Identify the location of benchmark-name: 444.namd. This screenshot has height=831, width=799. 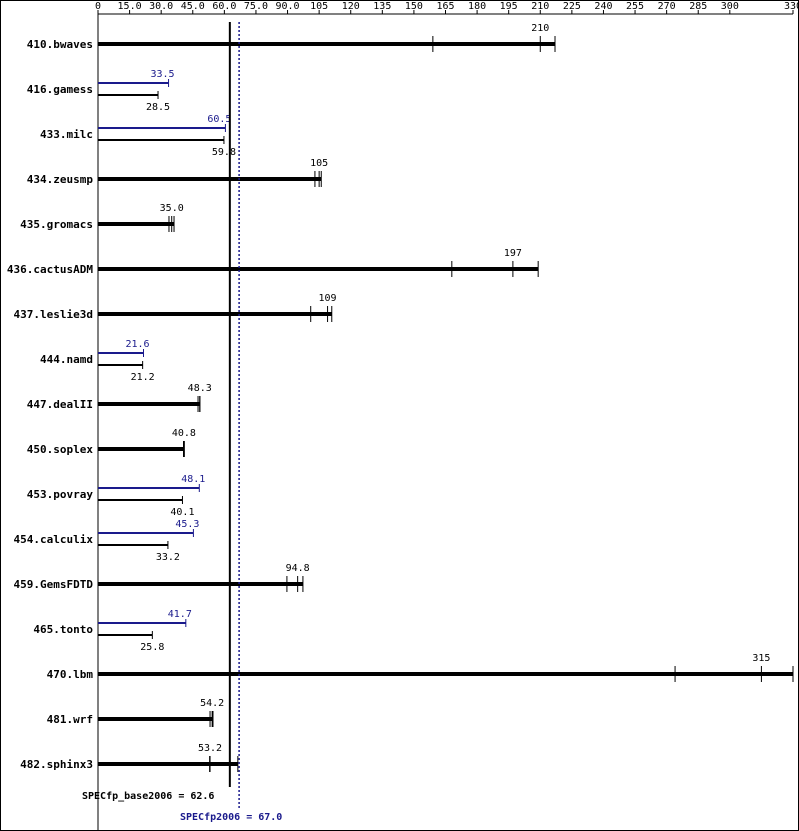
(66, 359).